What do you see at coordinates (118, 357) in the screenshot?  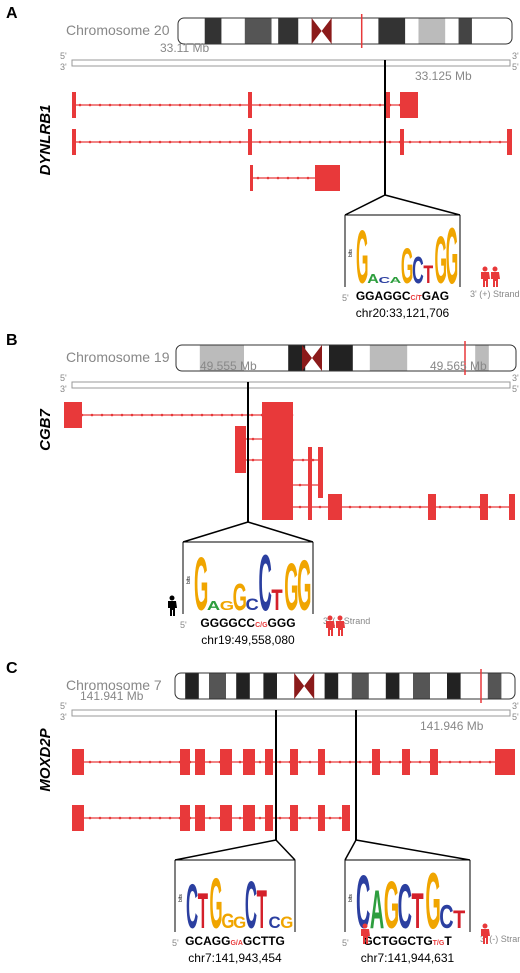 I see `chromosome-label: Chromosome 19` at bounding box center [118, 357].